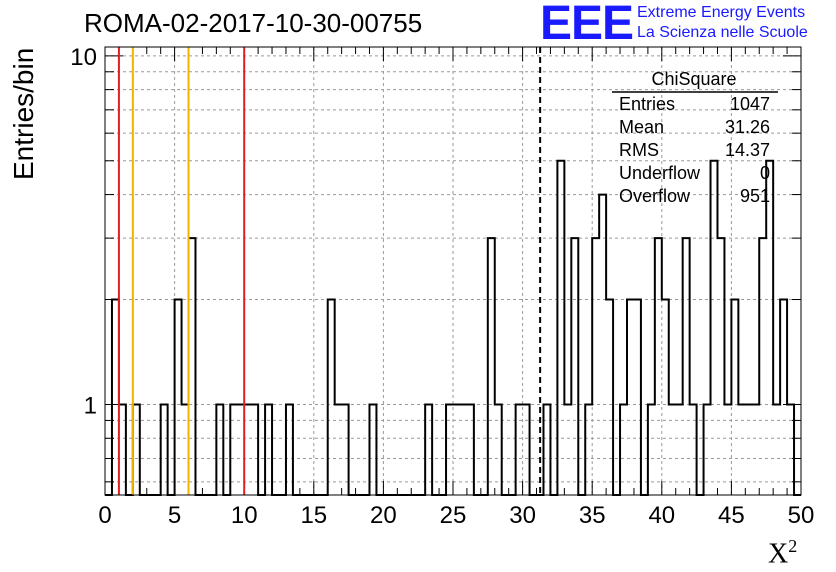 The height and width of the screenshot is (572, 836). What do you see at coordinates (587, 25) in the screenshot?
I see `logo-mark: EEE` at bounding box center [587, 25].